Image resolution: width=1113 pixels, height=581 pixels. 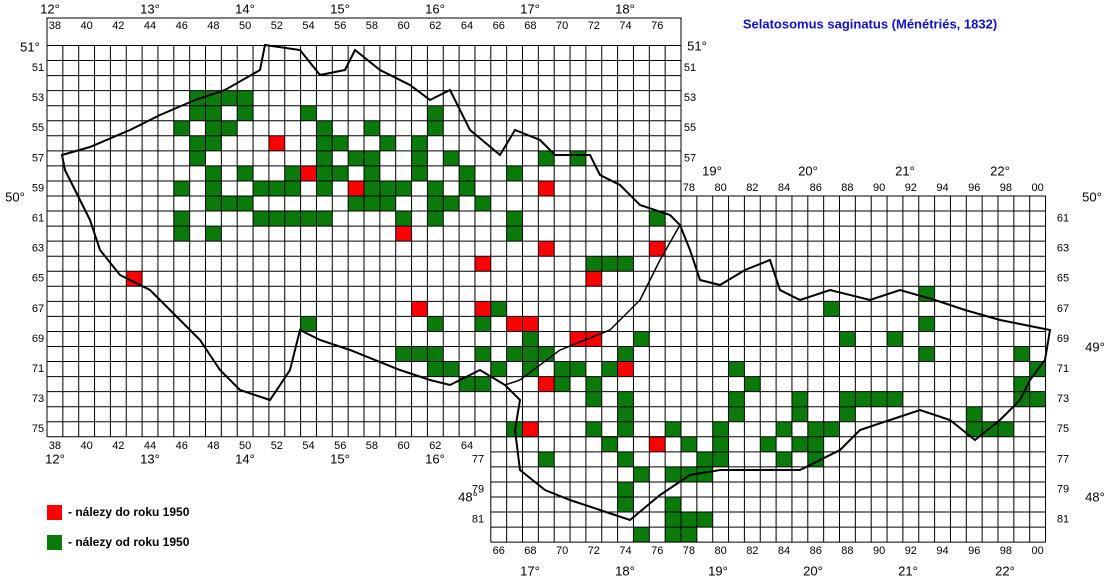 What do you see at coordinates (752, 188) in the screenshot?
I see `column-label: 82` at bounding box center [752, 188].